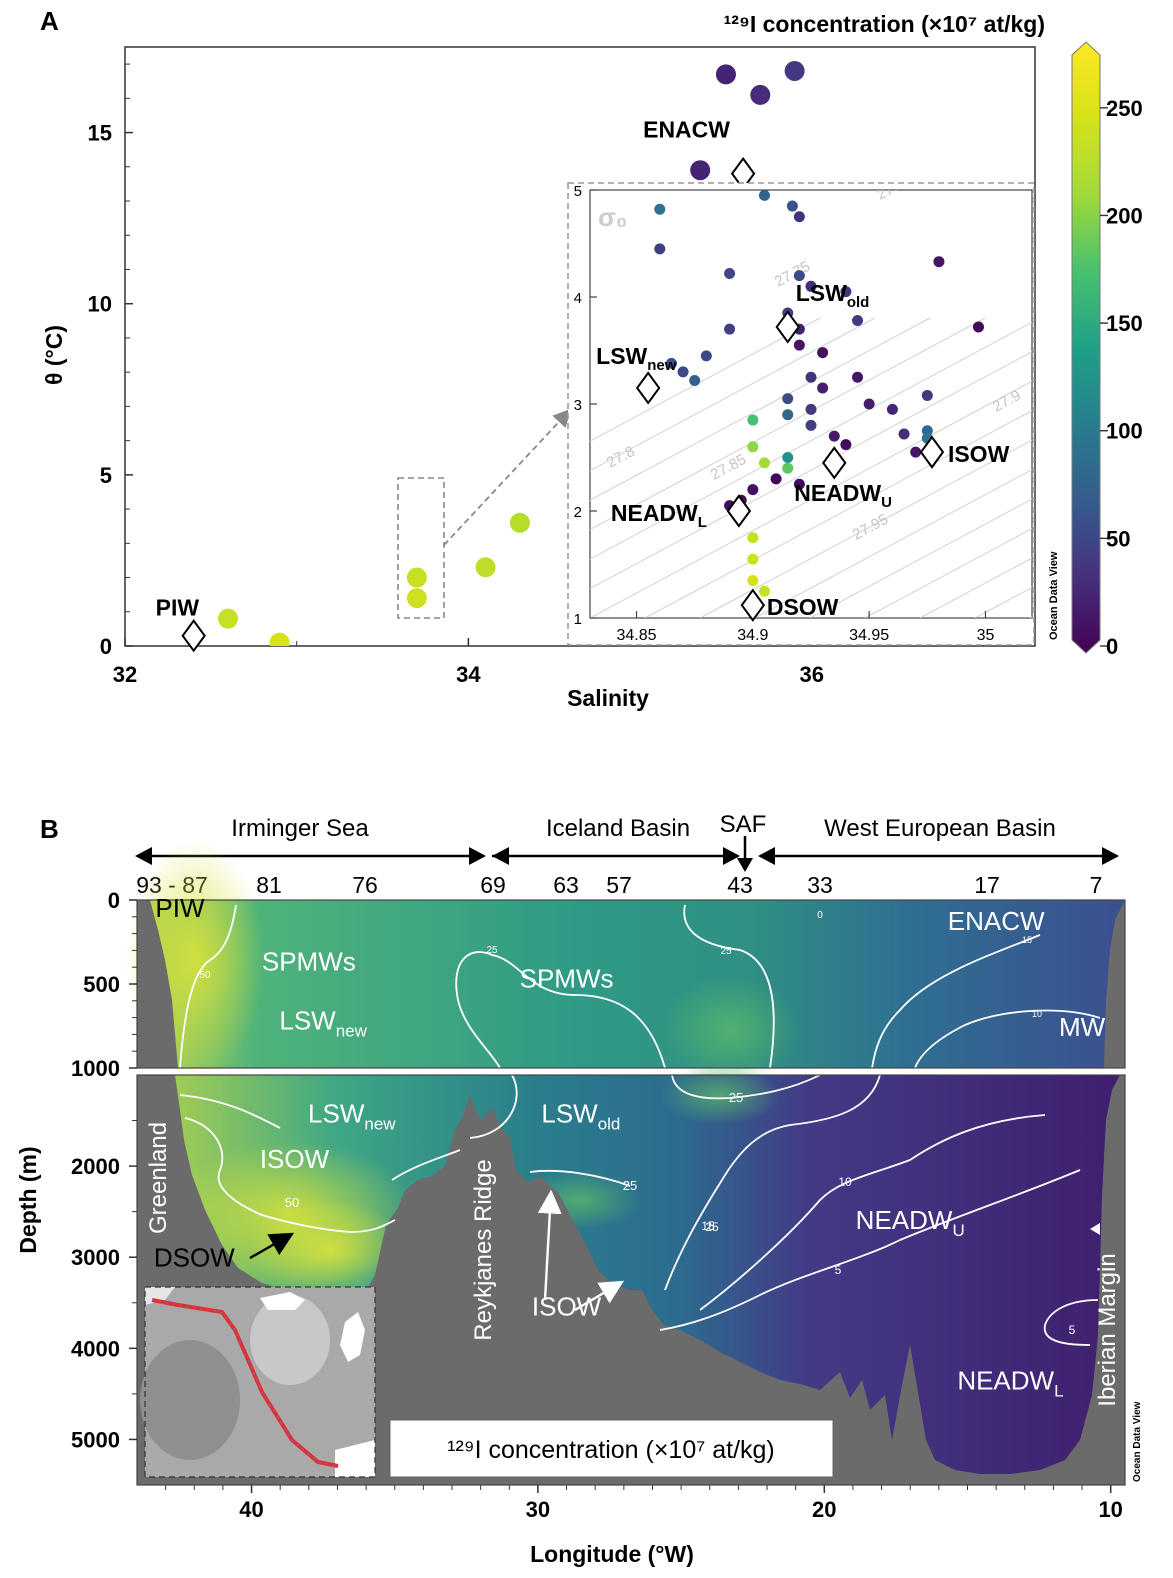 The width and height of the screenshot is (1173, 1578). What do you see at coordinates (300, 828) in the screenshot?
I see `region-irminger: Irminger Sea` at bounding box center [300, 828].